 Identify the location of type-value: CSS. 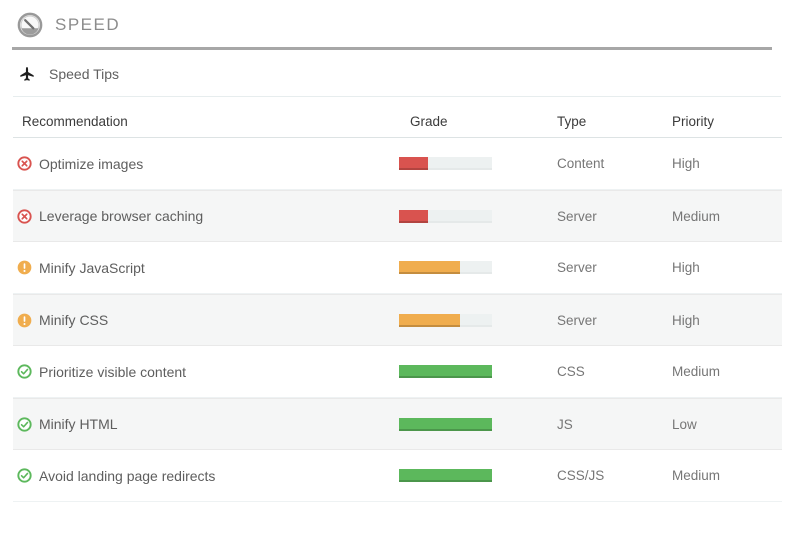
(571, 371).